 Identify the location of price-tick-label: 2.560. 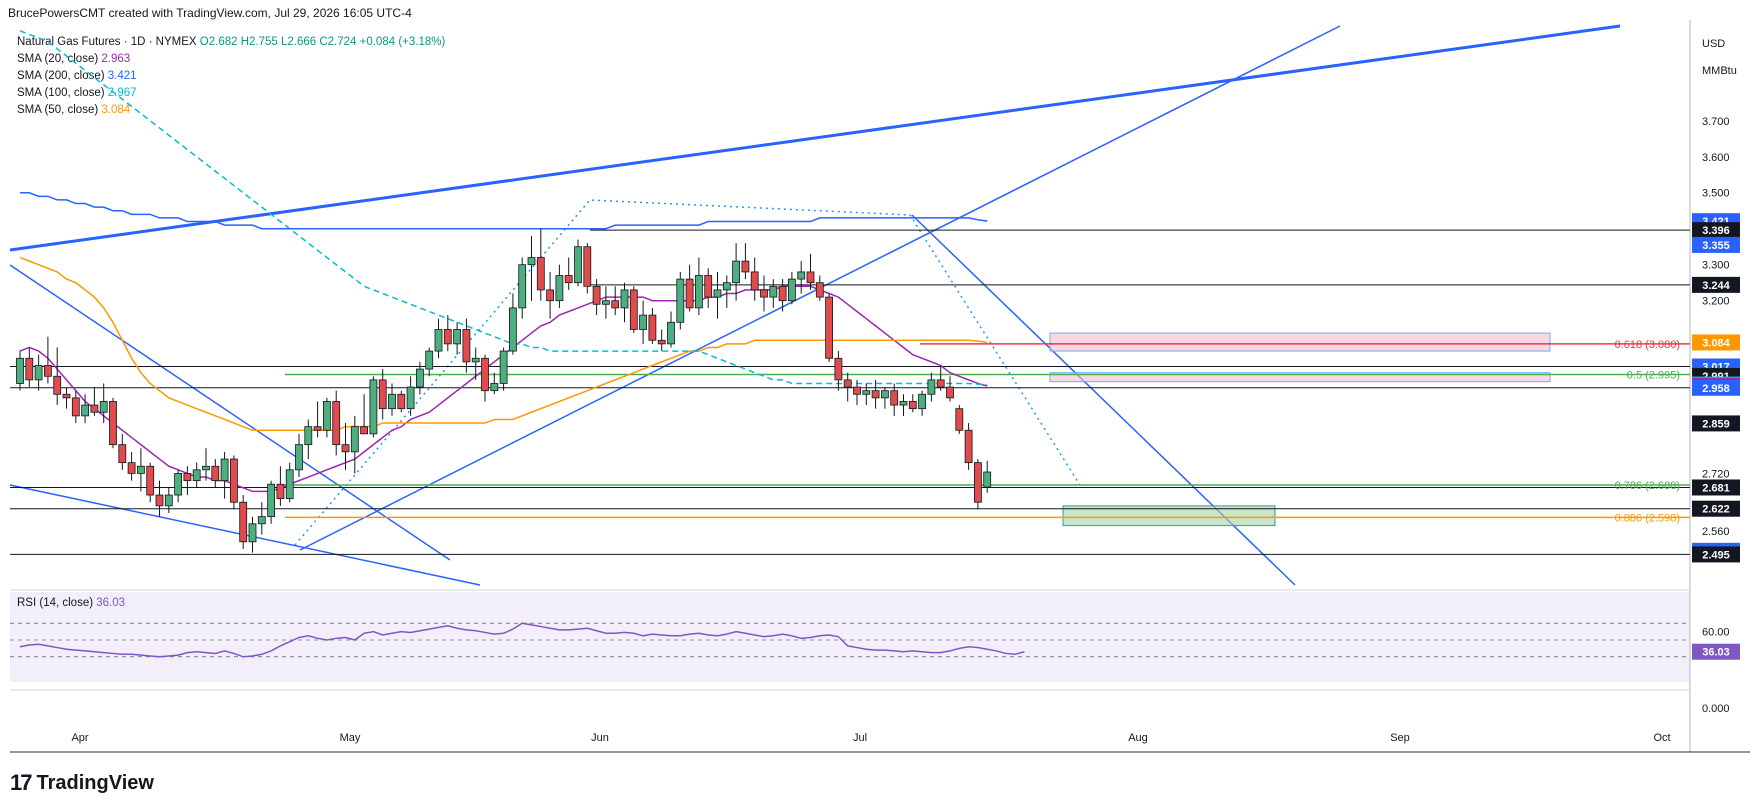
(1716, 532).